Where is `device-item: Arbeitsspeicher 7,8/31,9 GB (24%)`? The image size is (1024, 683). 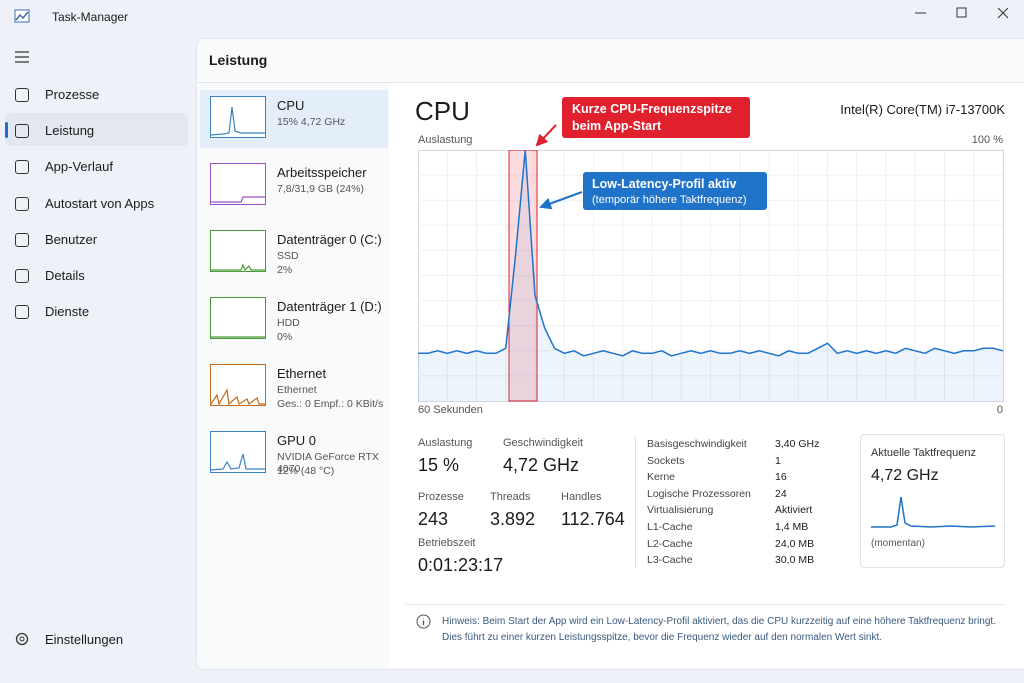
device-item: Arbeitsspeicher 7,8/31,9 GB (24%) is located at coordinates (294, 186).